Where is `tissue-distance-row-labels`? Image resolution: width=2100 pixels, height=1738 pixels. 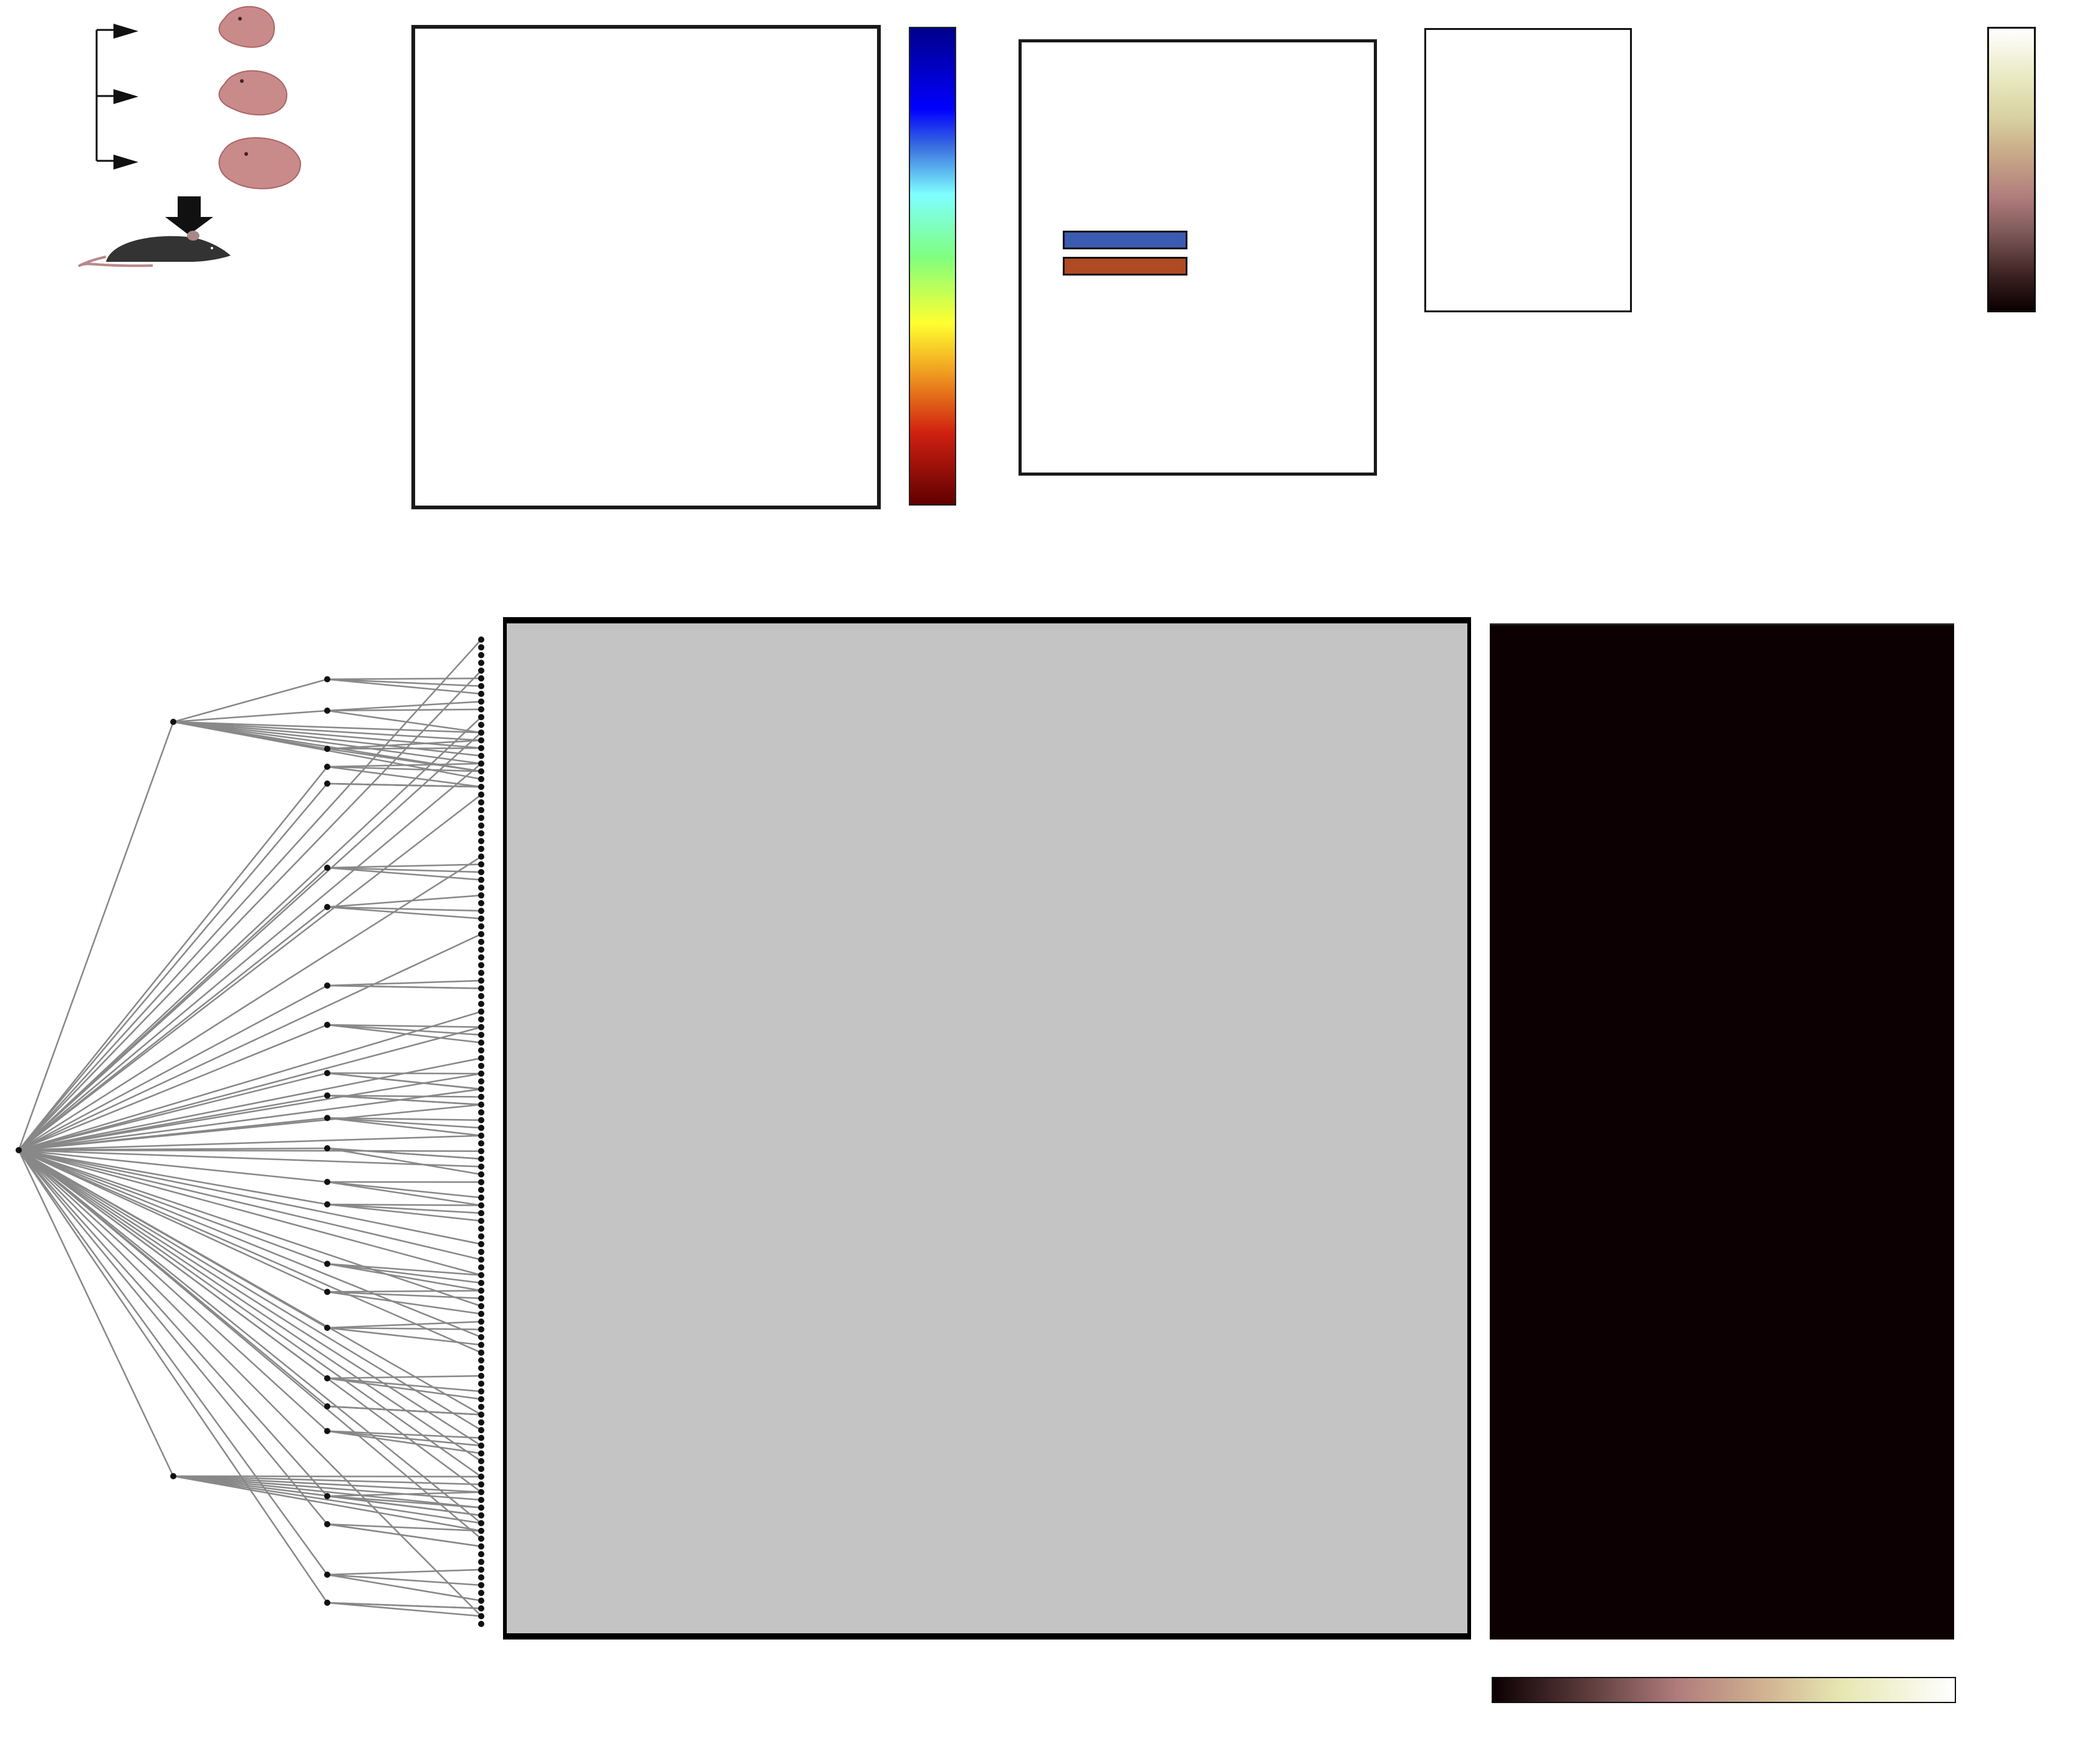
tissue-distance-row-labels is located at coordinates (1371, 170).